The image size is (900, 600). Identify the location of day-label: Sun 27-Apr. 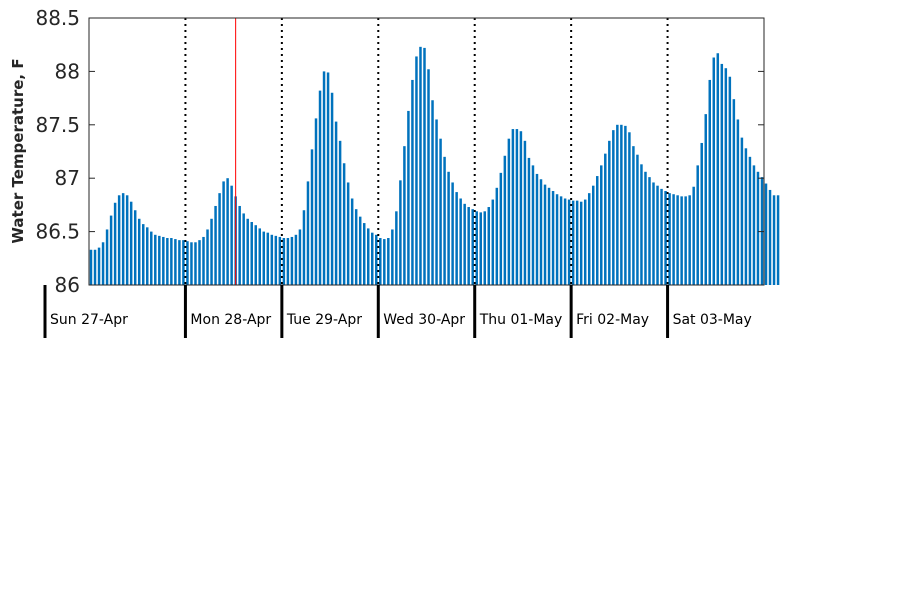
(89, 320).